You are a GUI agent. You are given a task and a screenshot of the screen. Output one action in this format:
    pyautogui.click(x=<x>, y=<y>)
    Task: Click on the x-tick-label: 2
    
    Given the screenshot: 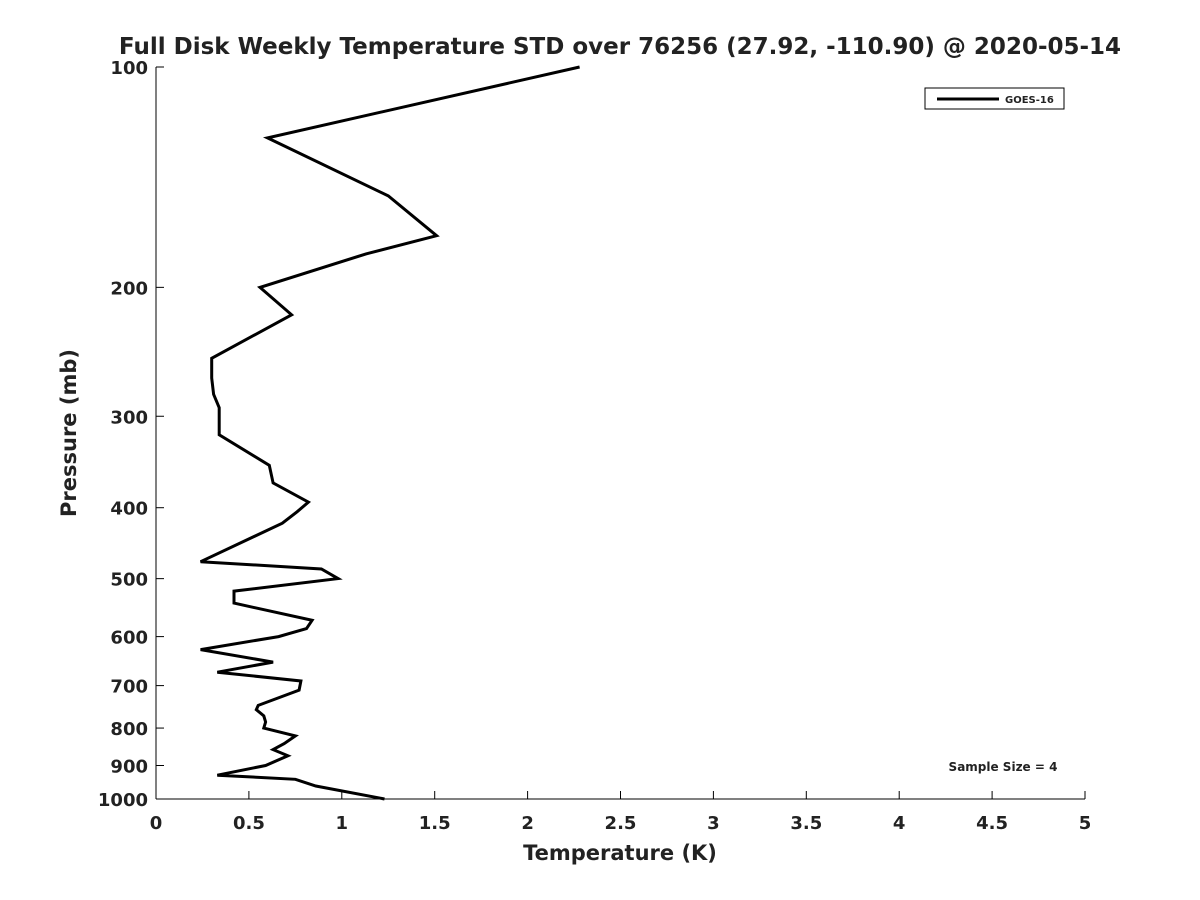 What is the action you would take?
    pyautogui.click(x=527, y=823)
    